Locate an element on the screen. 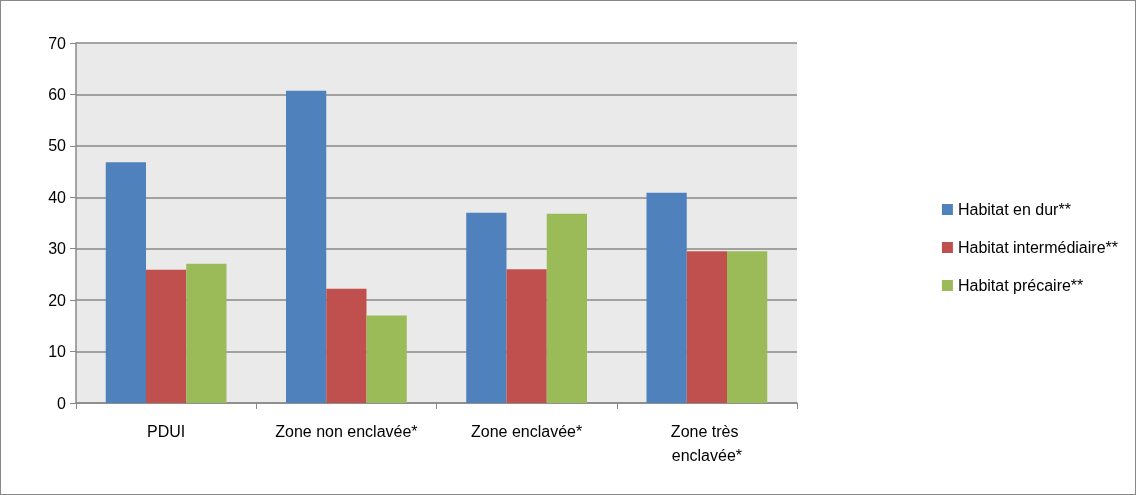 This screenshot has height=495, width=1136. y-tick-label: 60 is located at coordinates (57, 94).